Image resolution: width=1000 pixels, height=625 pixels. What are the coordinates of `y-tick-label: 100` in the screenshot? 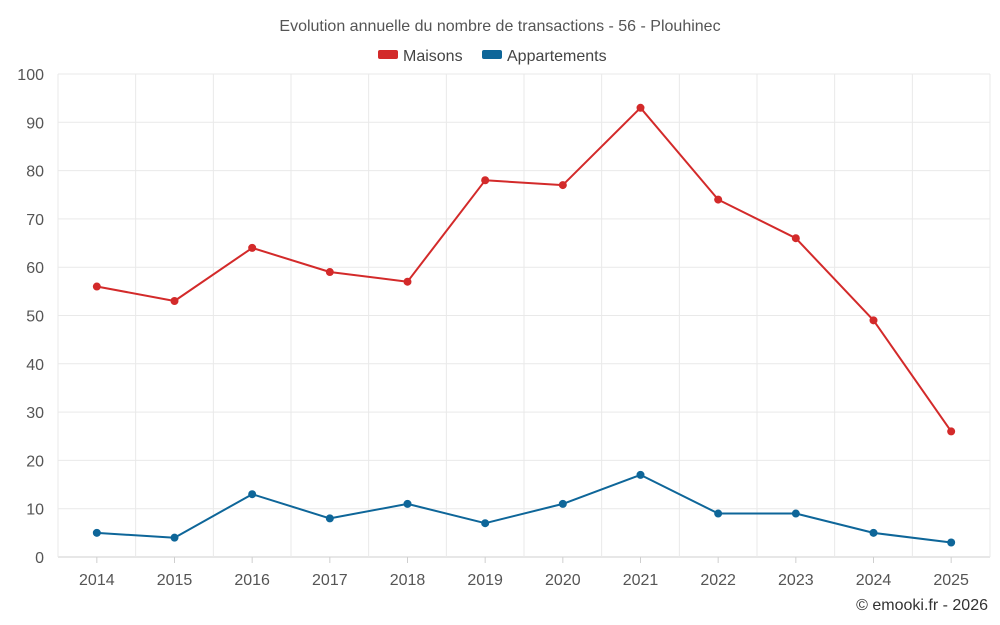 It's located at (30, 75).